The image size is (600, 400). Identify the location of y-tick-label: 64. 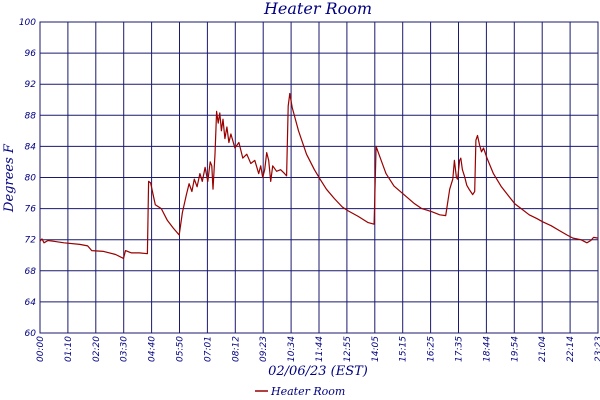
(31, 303).